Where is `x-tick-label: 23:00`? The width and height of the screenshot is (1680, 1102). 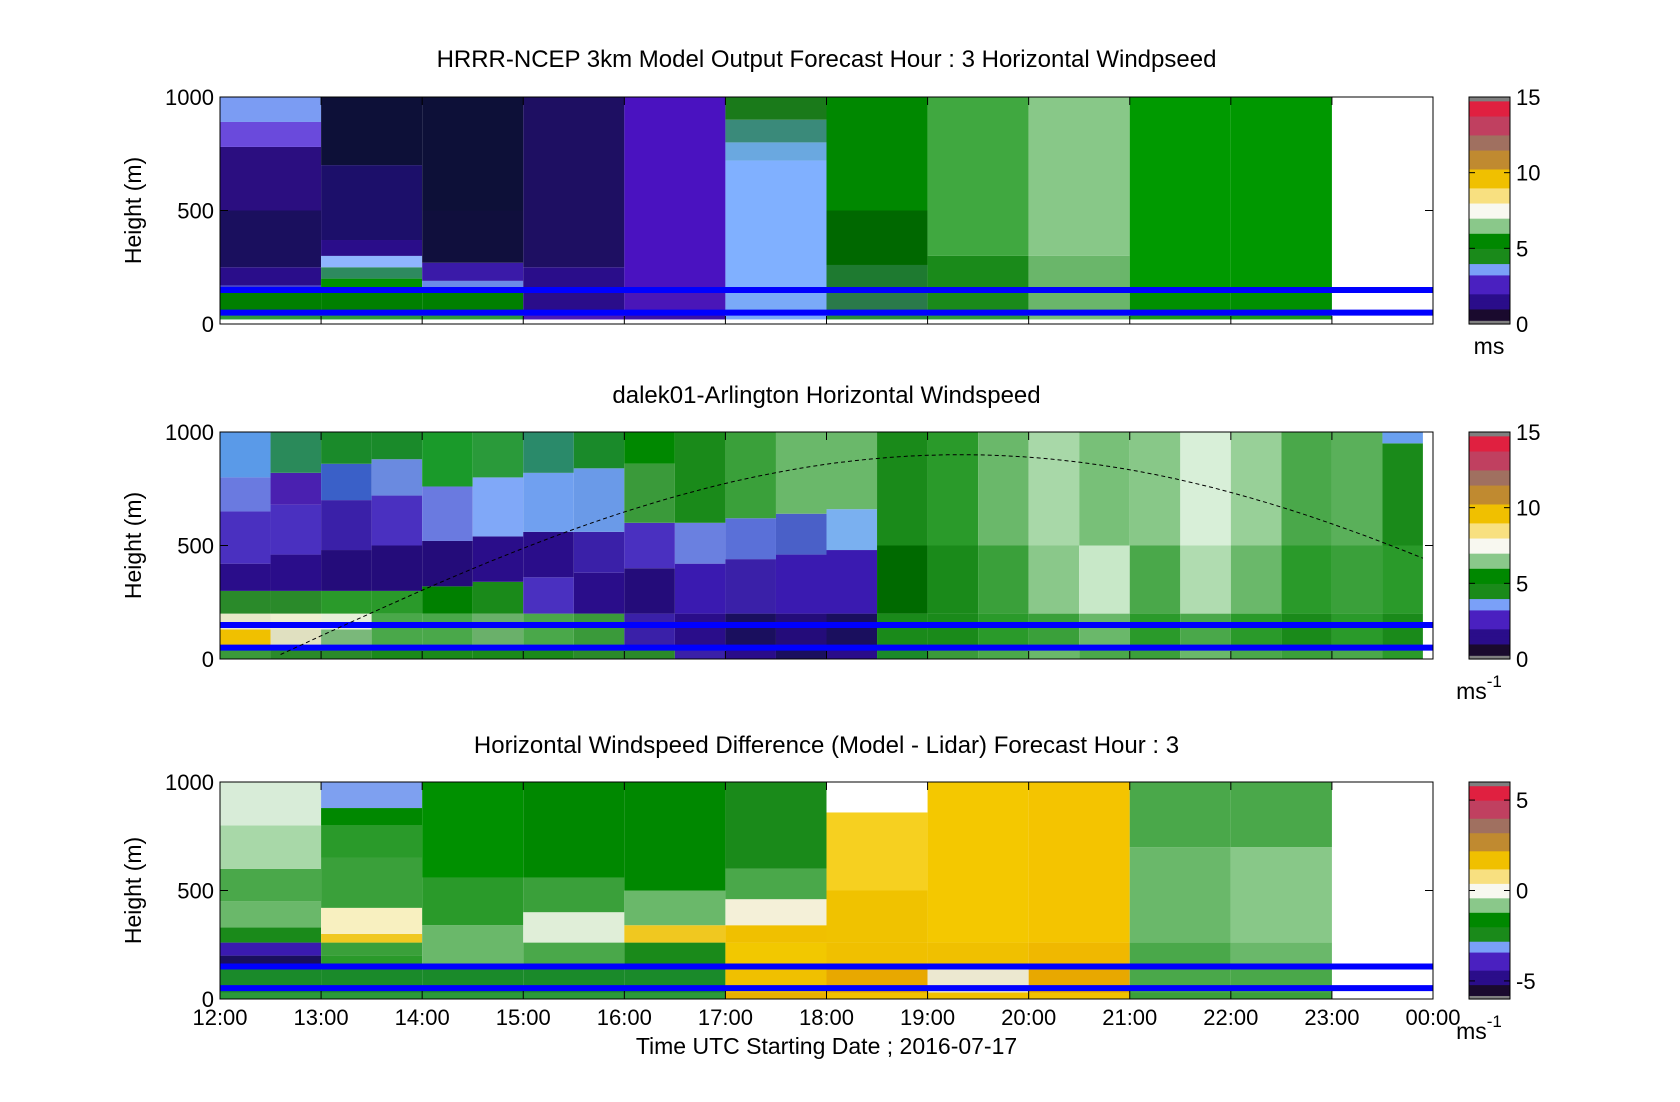
x-tick-label: 23:00 is located at coordinates (1331, 1017).